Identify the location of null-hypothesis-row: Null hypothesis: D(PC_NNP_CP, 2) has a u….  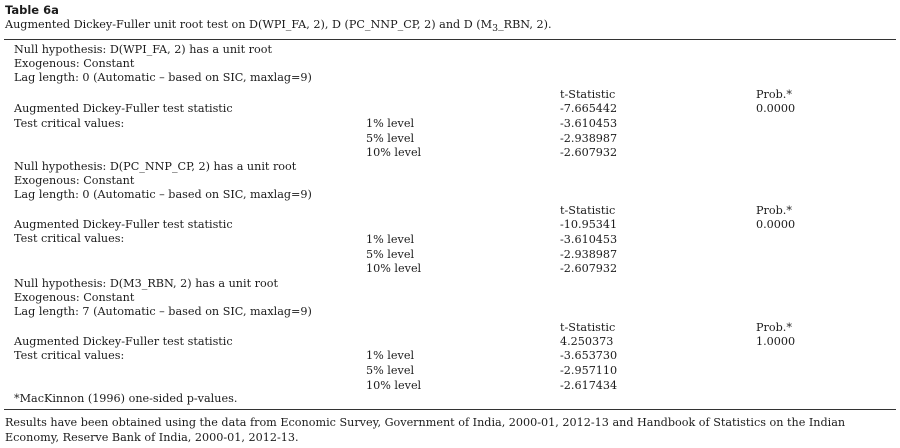
(455, 167).